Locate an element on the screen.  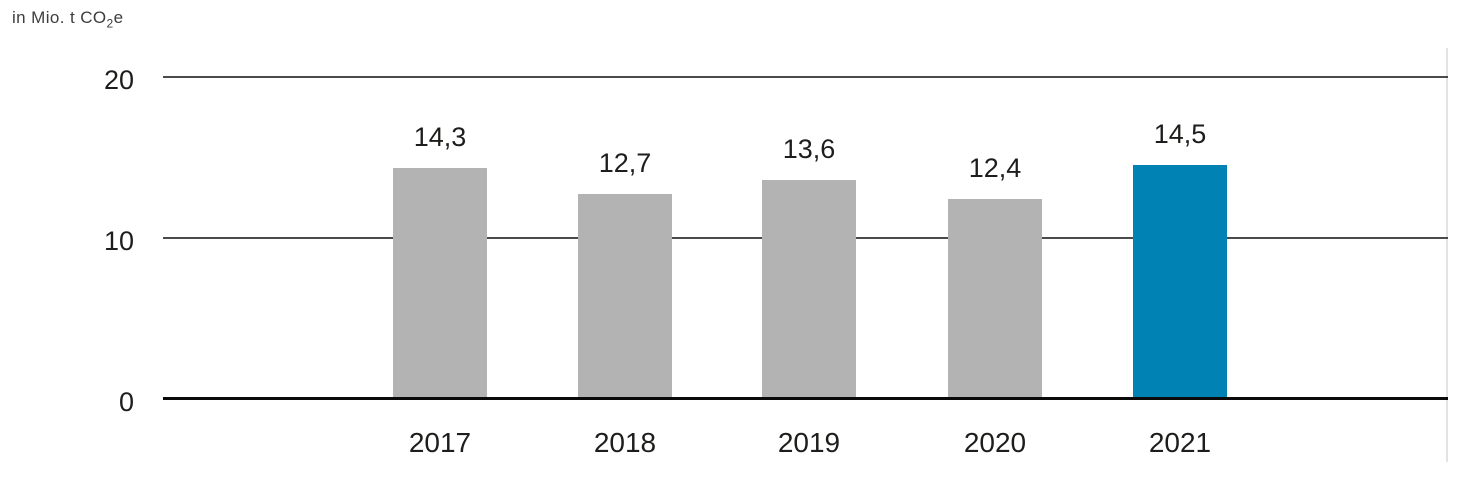
x-axis-label-2018: 2018 is located at coordinates (625, 442).